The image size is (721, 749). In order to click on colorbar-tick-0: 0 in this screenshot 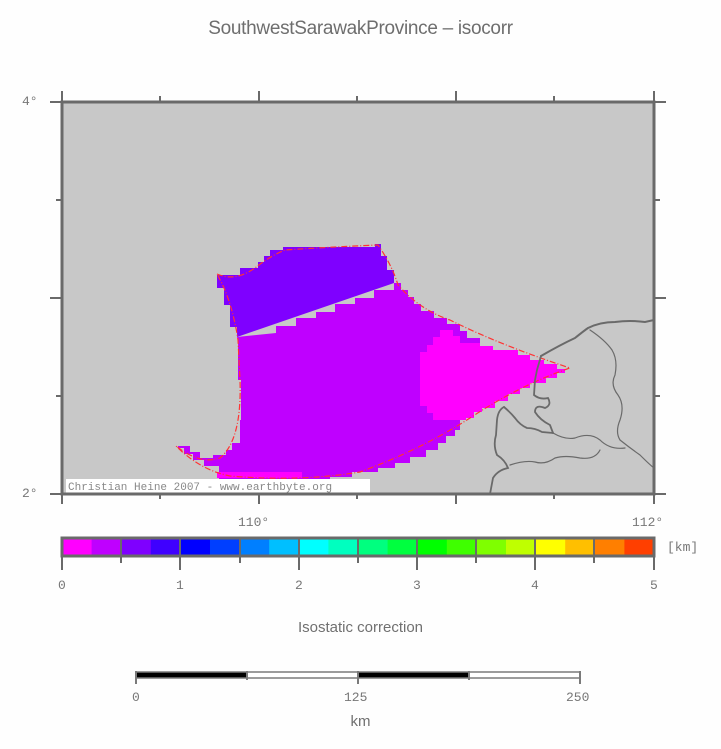, I will do `click(62, 585)`.